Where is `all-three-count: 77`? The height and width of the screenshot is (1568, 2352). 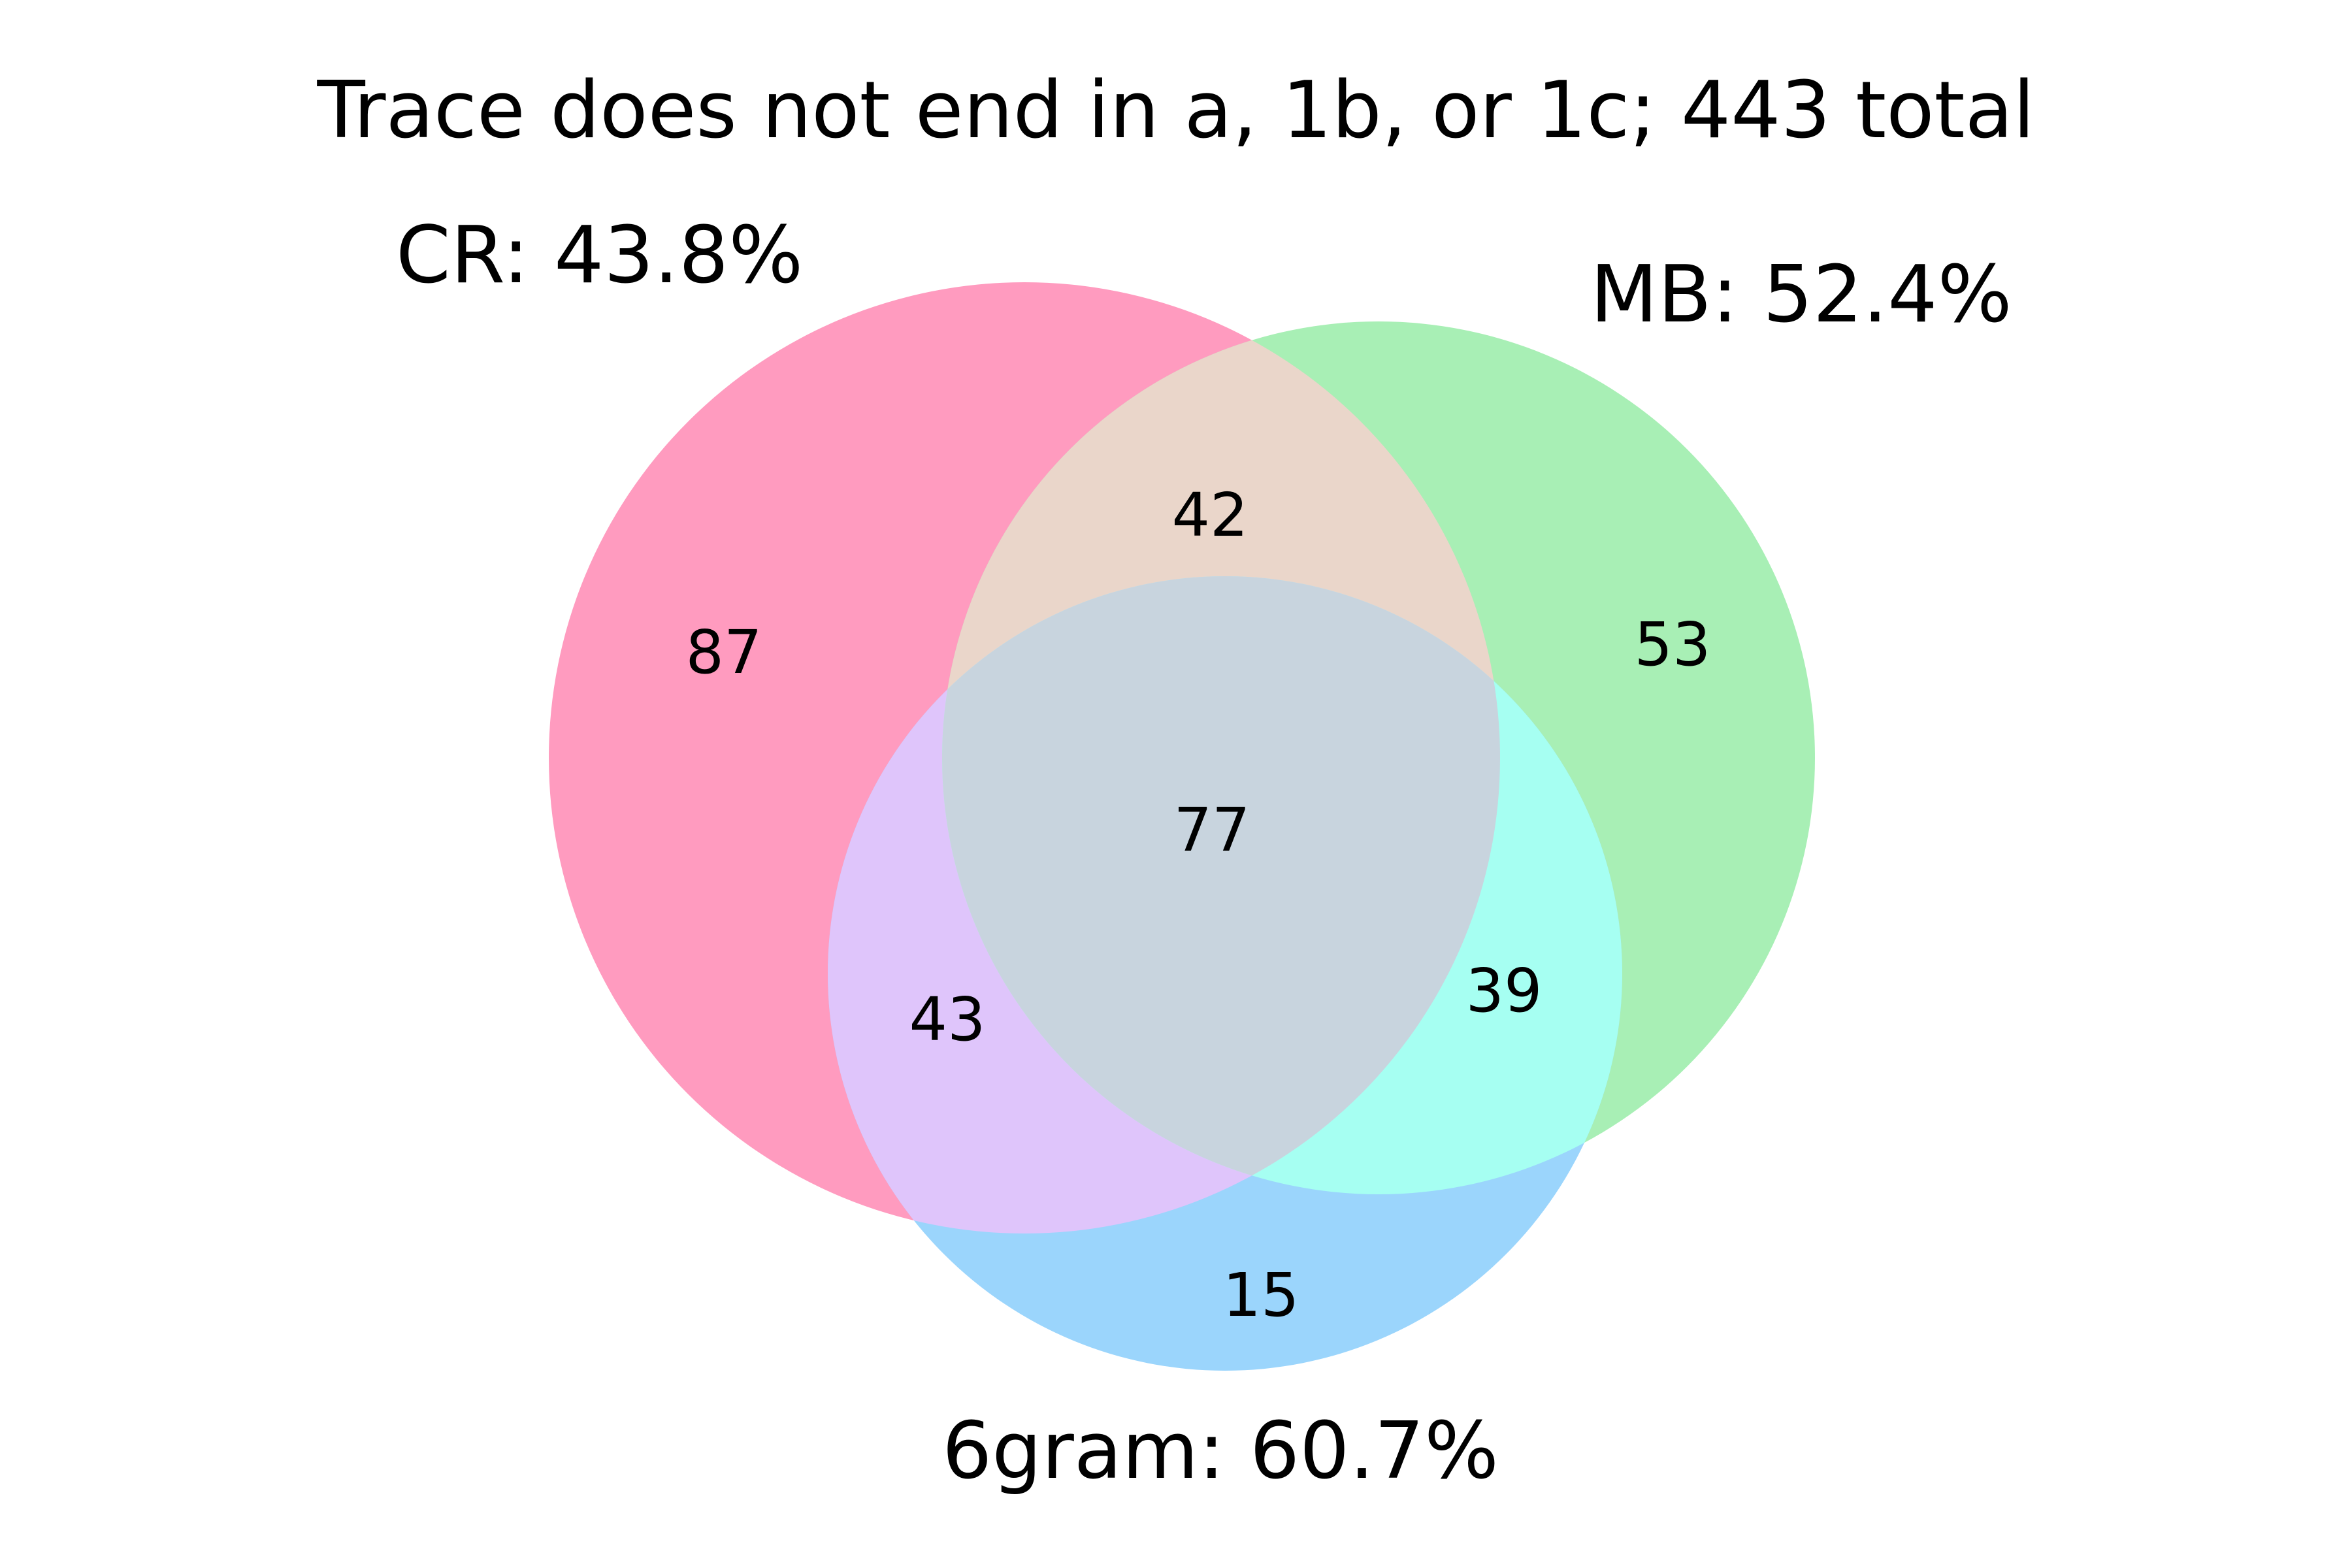 all-three-count: 77 is located at coordinates (1211, 830).